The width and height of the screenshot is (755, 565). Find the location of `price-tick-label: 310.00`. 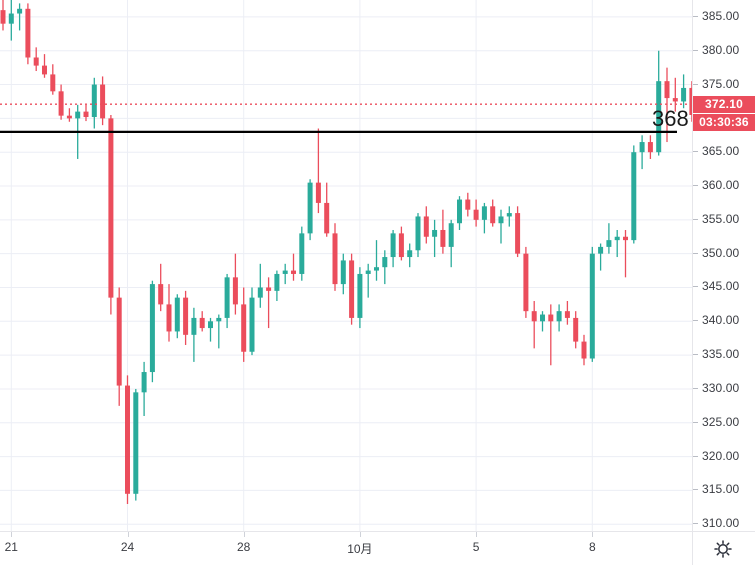

price-tick-label: 310.00 is located at coordinates (721, 523).